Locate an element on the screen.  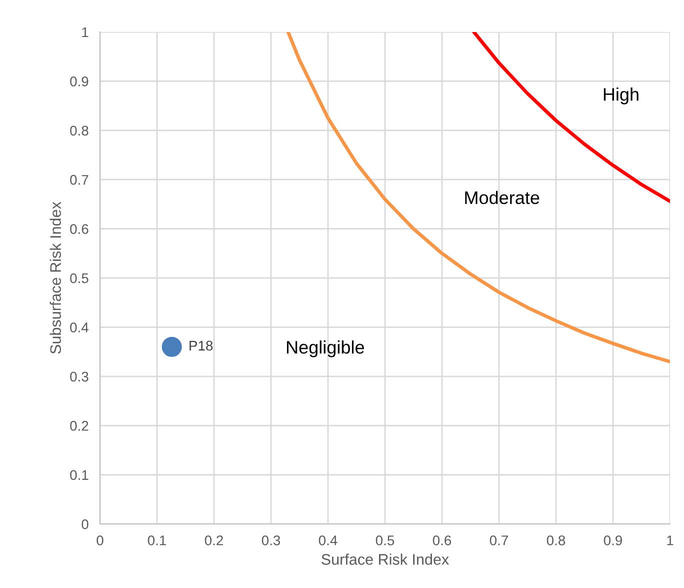
x-tick-label: 0.4 is located at coordinates (328, 540).